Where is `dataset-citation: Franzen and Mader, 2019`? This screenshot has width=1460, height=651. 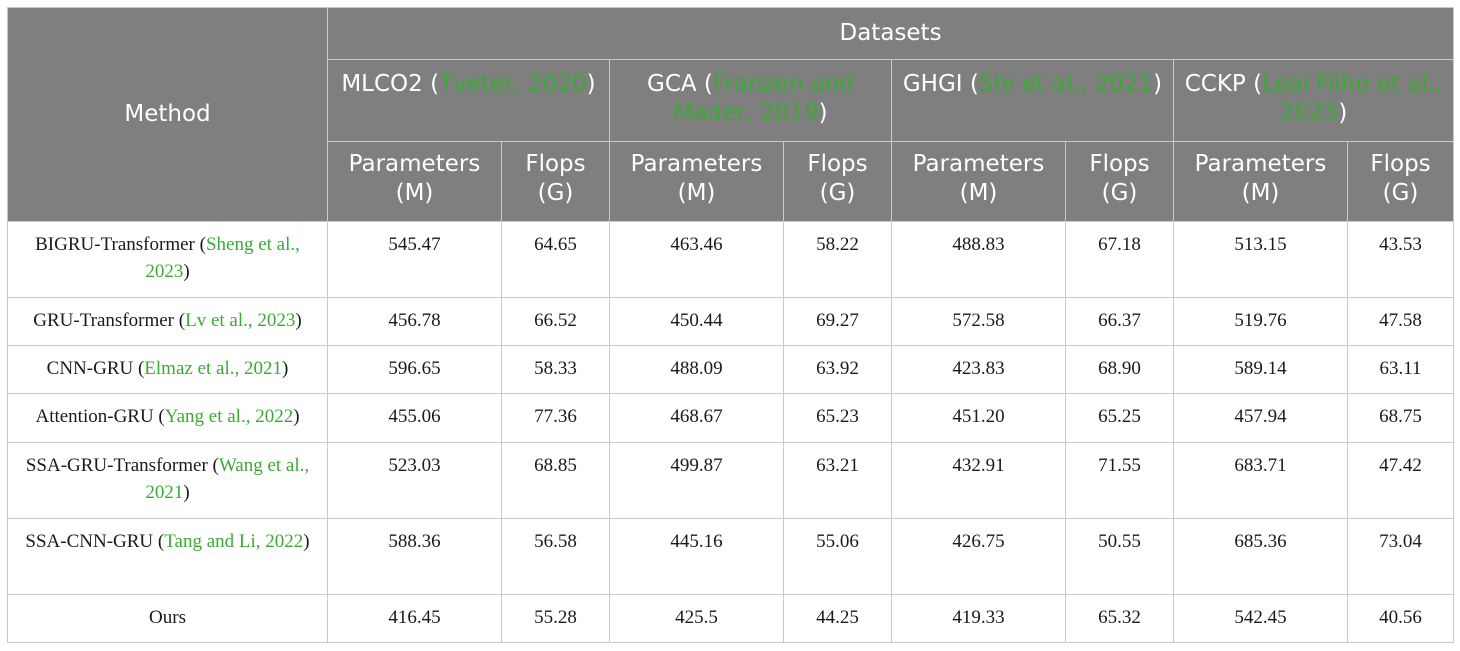
dataset-citation: Franzen and Mader, 2019 is located at coordinates (763, 98).